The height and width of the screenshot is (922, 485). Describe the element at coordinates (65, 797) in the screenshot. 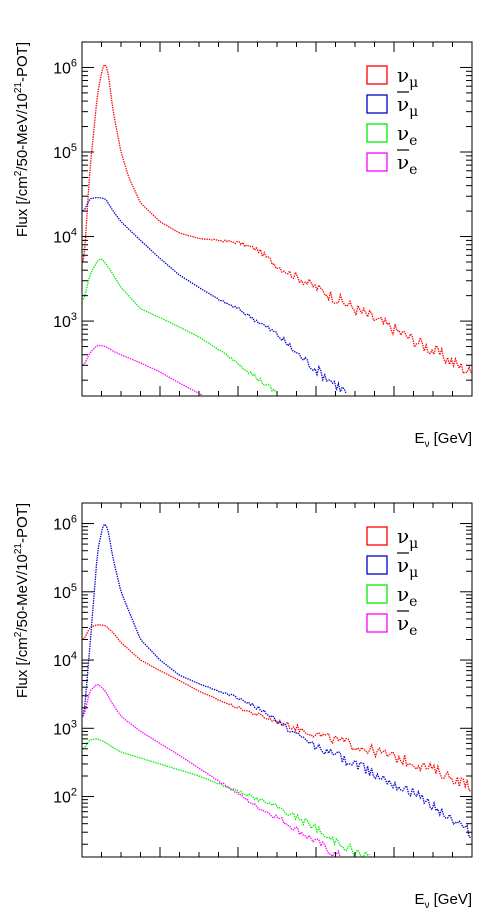

I see `y-tick-label: 10²` at that location.